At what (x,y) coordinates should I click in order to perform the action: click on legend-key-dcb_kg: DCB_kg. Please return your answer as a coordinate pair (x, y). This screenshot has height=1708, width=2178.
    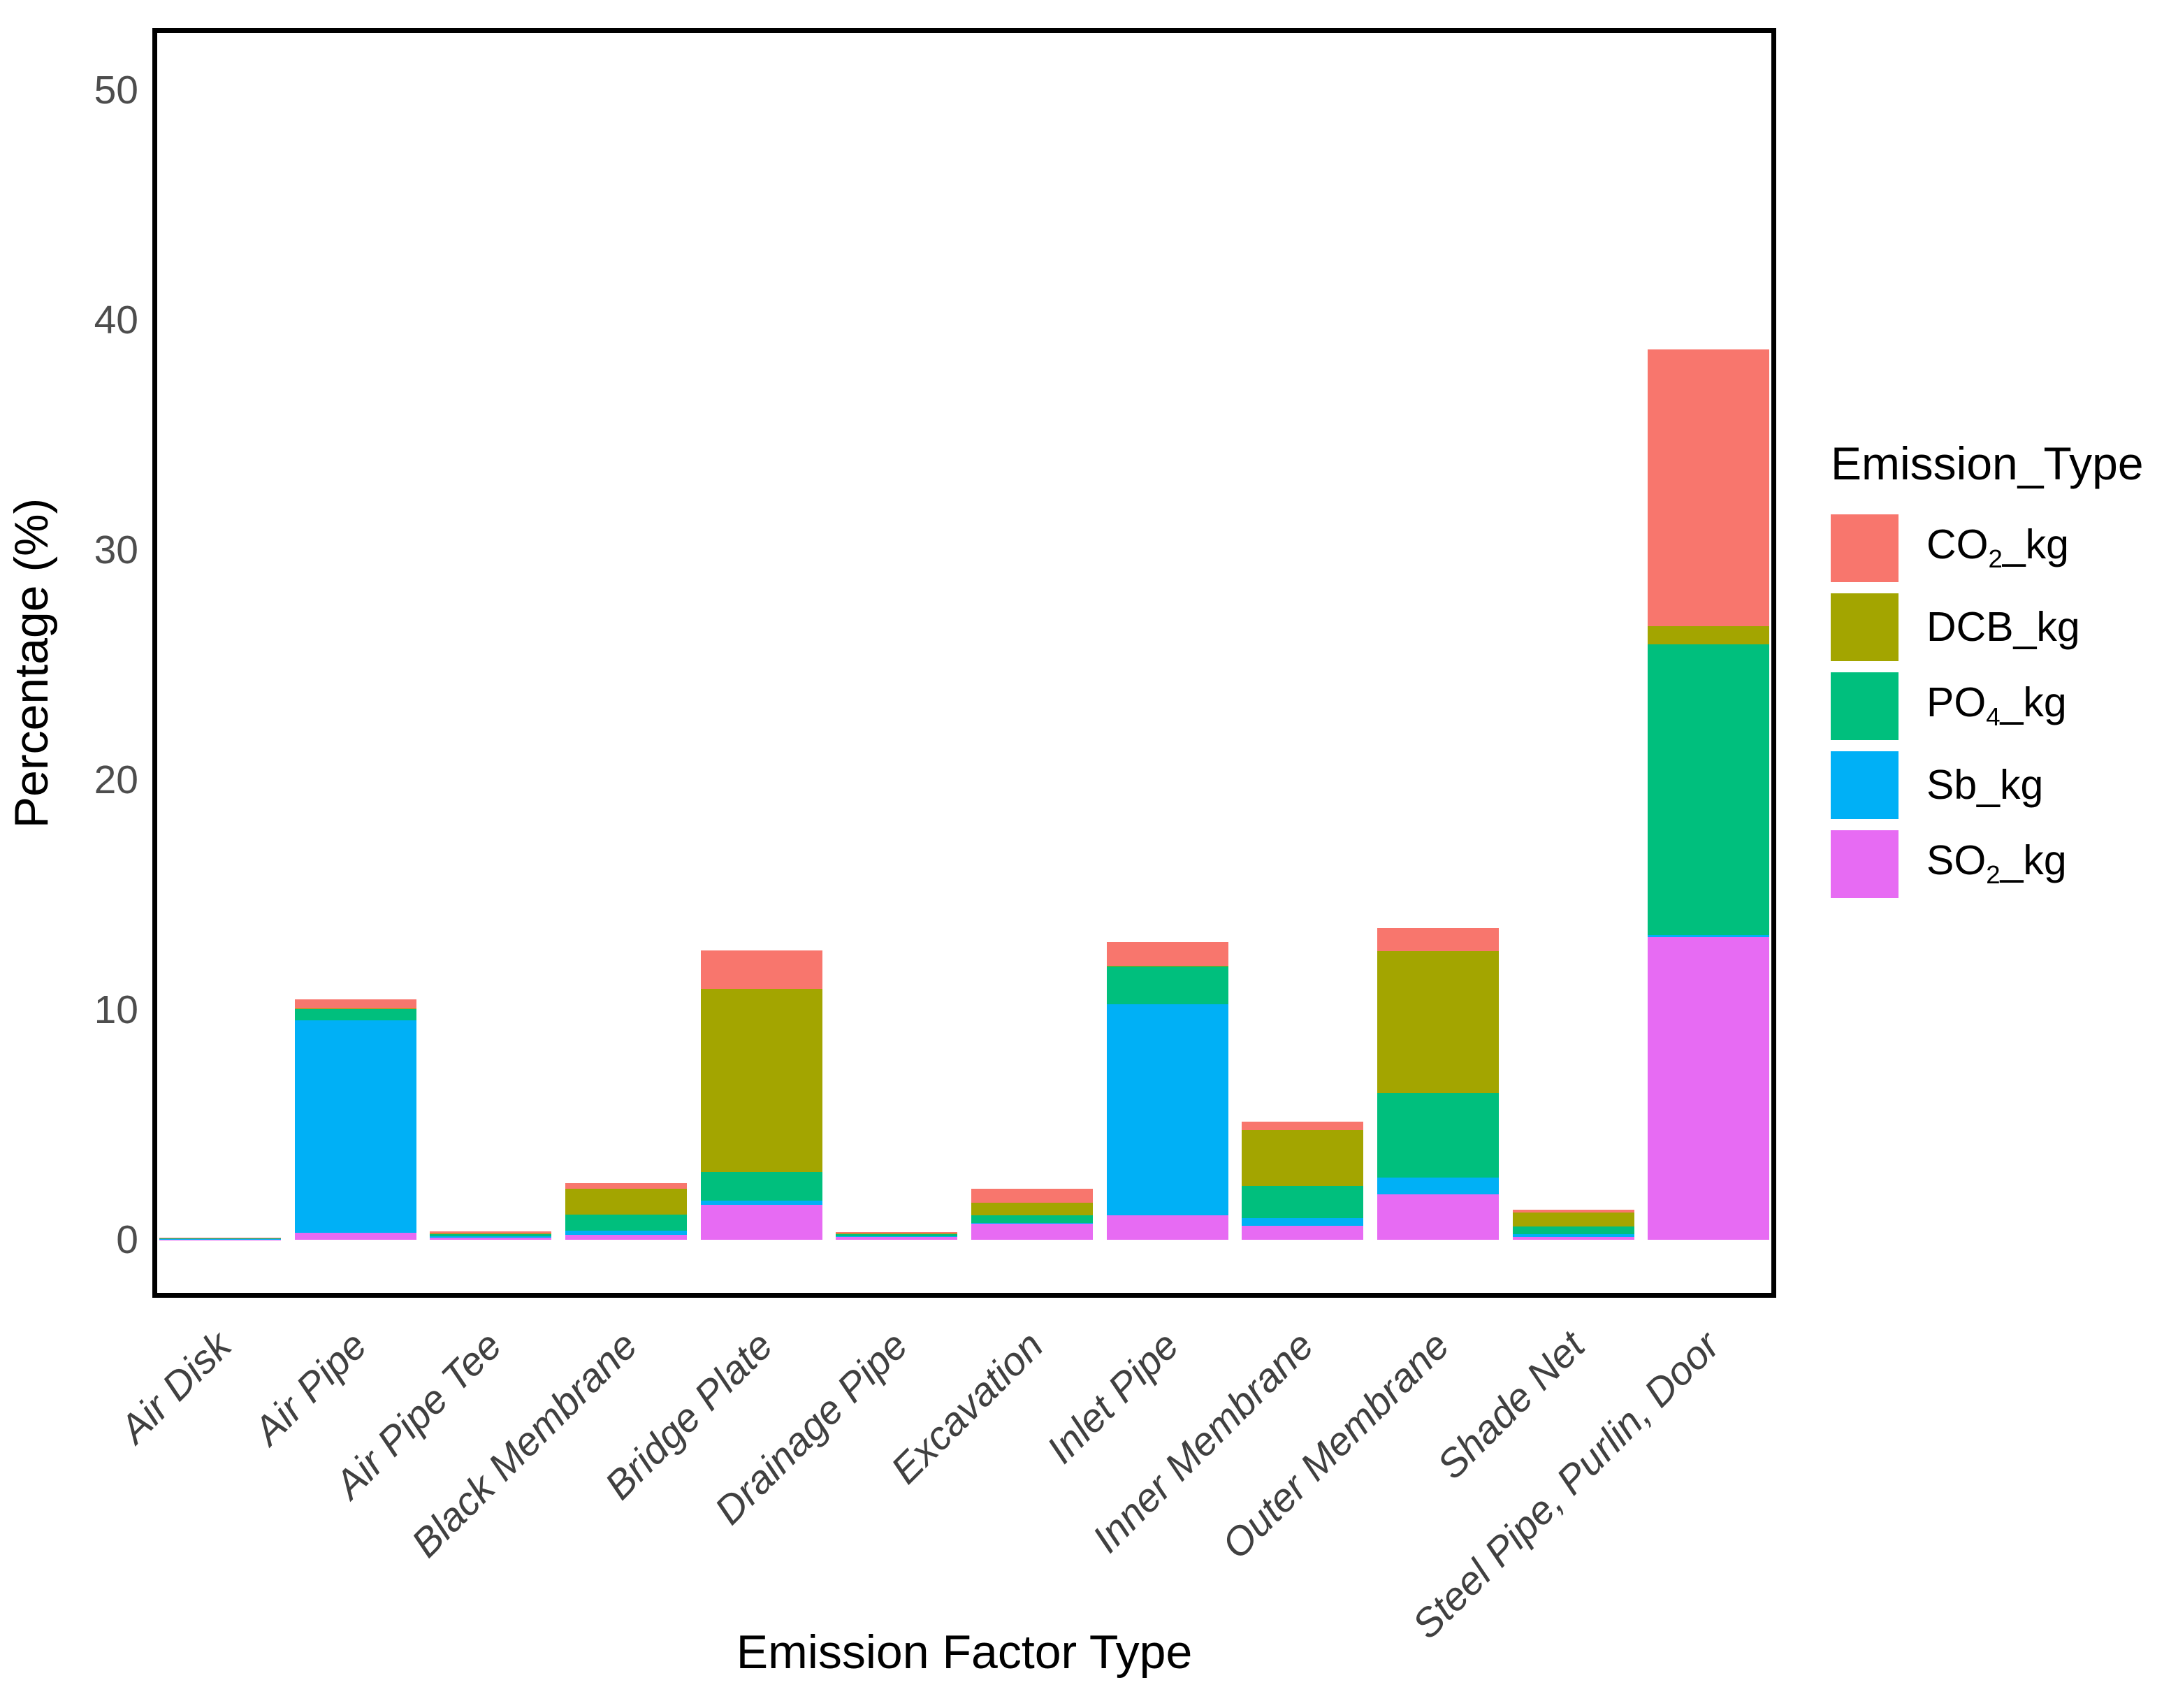
    Looking at the image, I should click on (1955, 627).